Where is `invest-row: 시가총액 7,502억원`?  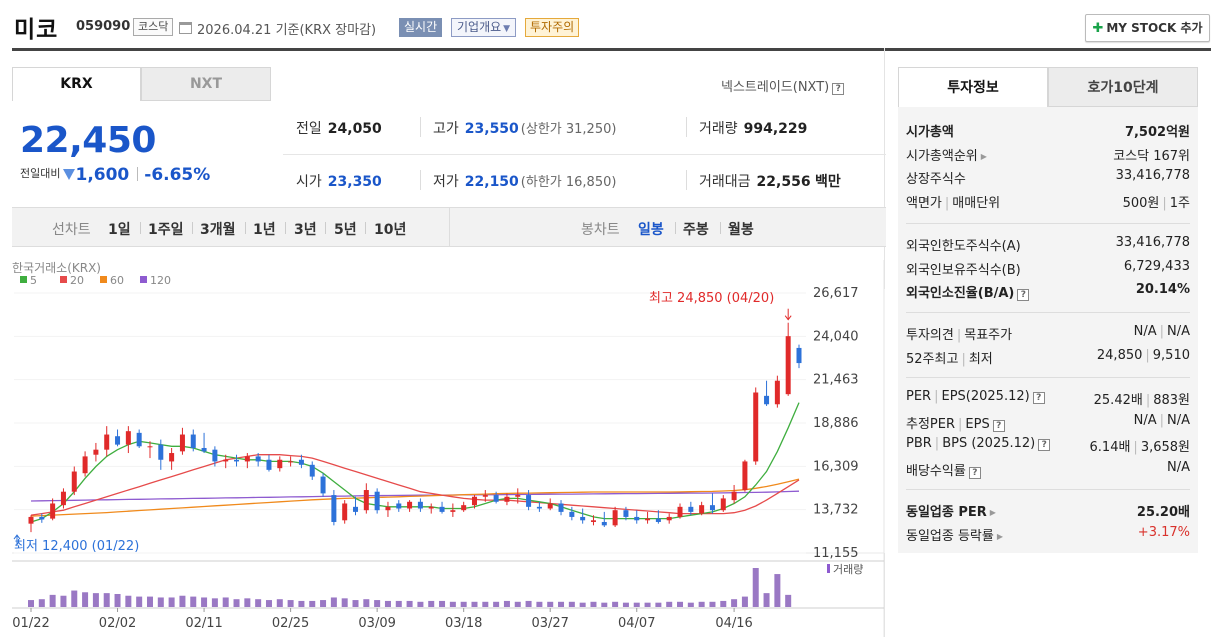 invest-row: 시가총액 7,502억원 is located at coordinates (1048, 131).